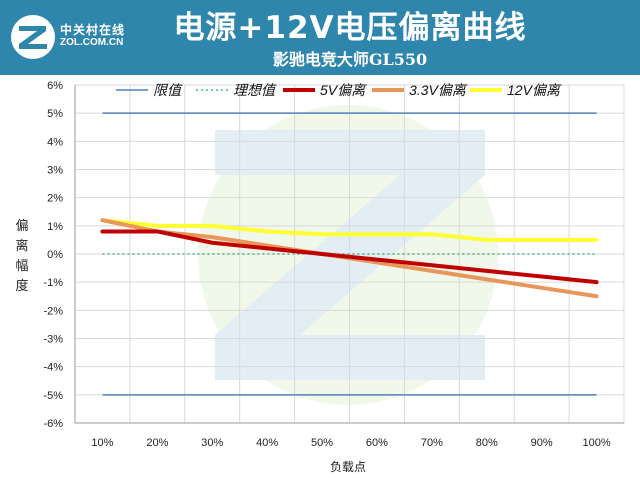 The image size is (640, 483). I want to click on series-line-12V偏离, so click(349, 230).